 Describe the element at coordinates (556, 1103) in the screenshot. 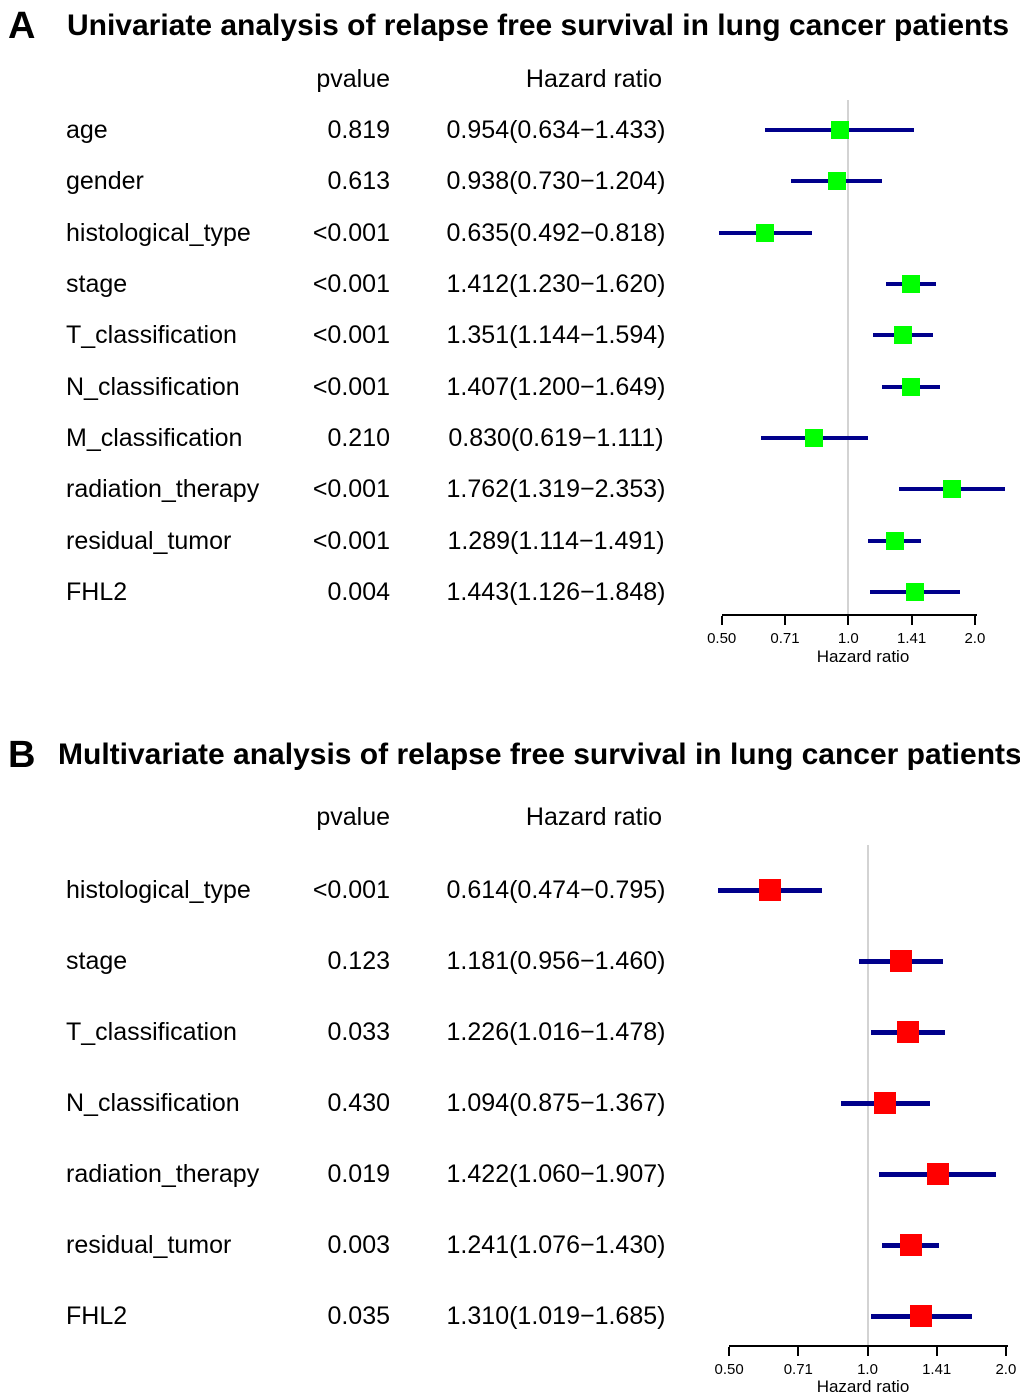

I see `row-hazard-ratio-text: 1.094(0.875−1.367)` at that location.